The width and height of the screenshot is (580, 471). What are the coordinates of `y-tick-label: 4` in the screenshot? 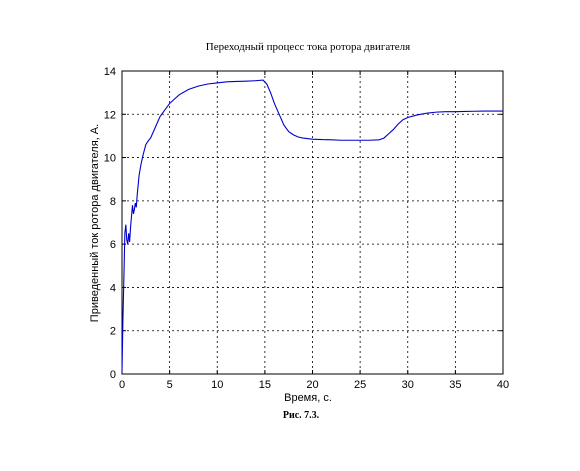 It's located at (113, 288).